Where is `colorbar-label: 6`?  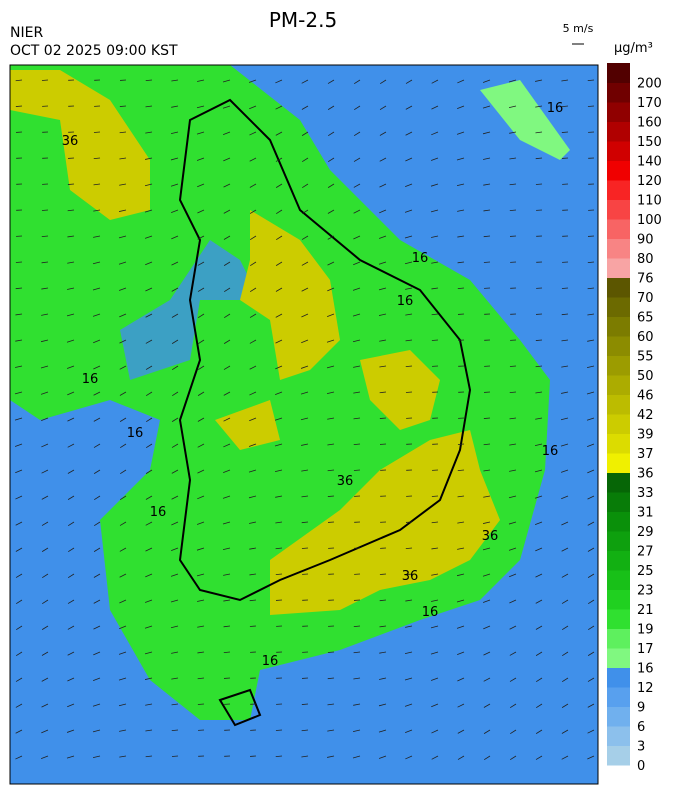 colorbar-label: 6 is located at coordinates (641, 727).